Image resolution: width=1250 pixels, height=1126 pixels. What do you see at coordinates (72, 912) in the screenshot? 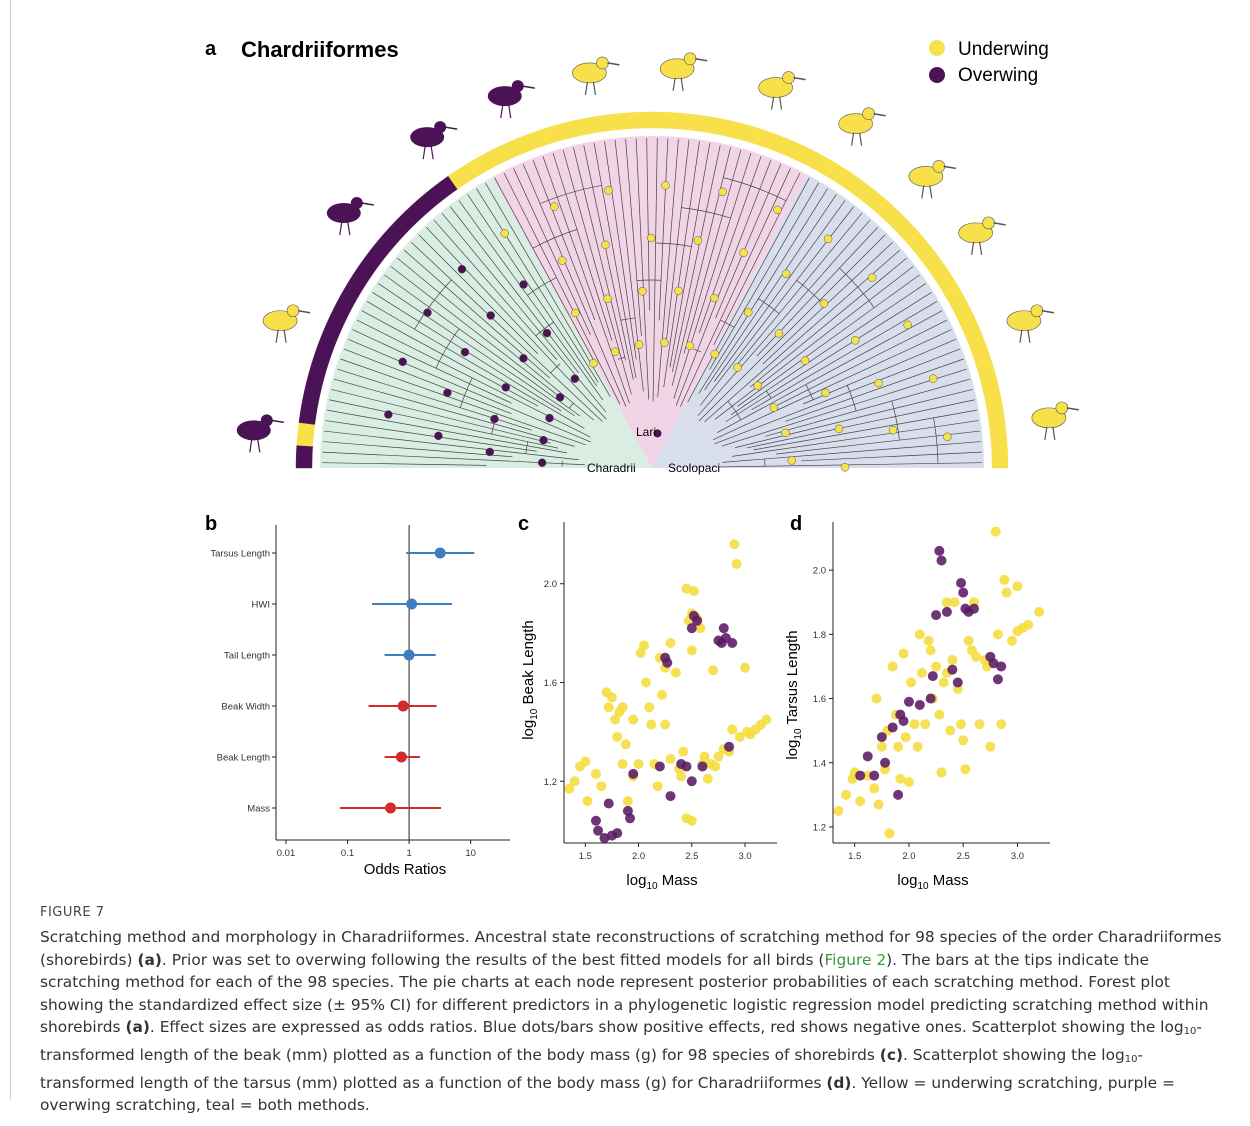
I see `figure-label: FIGURE 7` at bounding box center [72, 912].